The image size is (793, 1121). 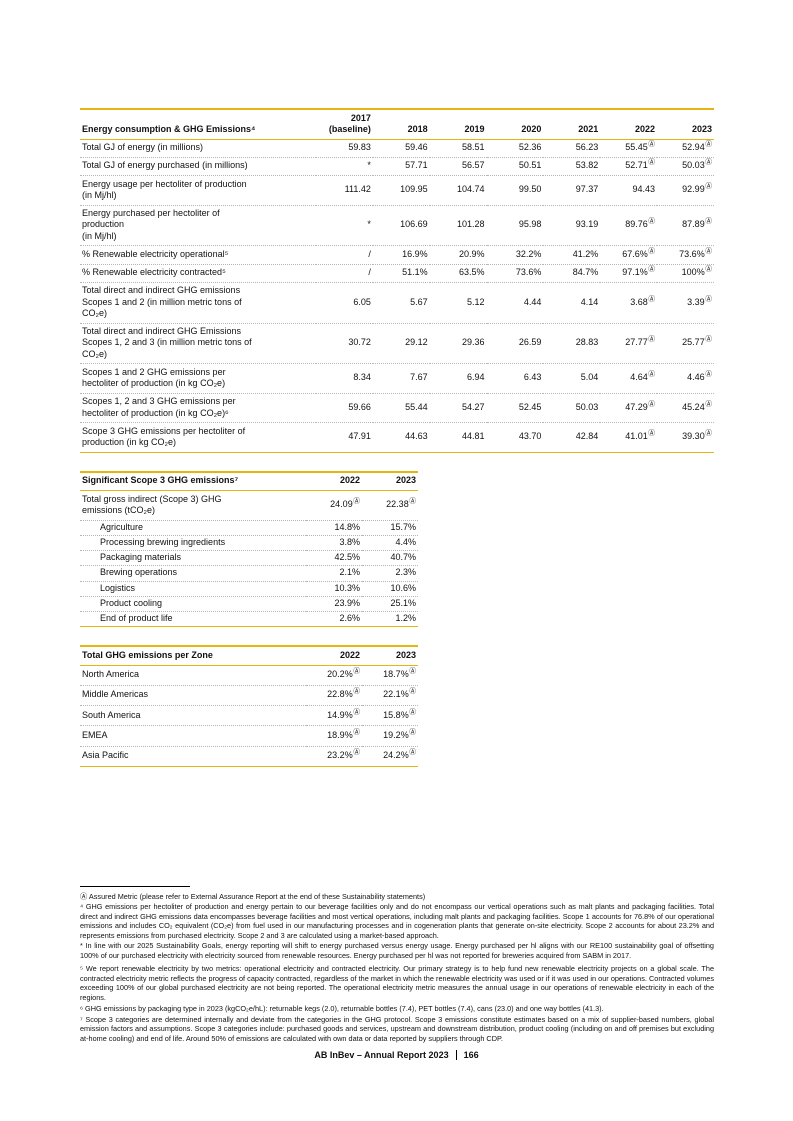 I want to click on cell-value: 109.95, so click(x=414, y=189).